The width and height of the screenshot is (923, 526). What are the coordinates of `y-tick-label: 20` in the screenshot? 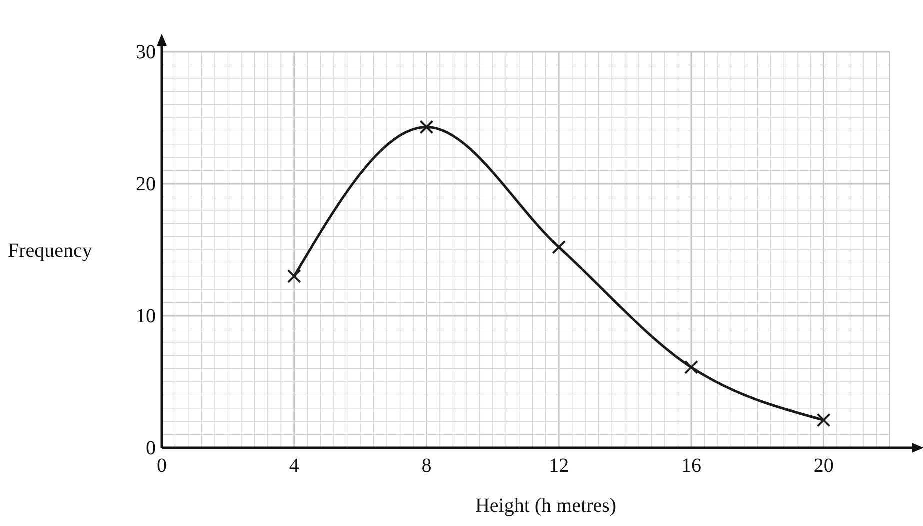 It's located at (146, 184).